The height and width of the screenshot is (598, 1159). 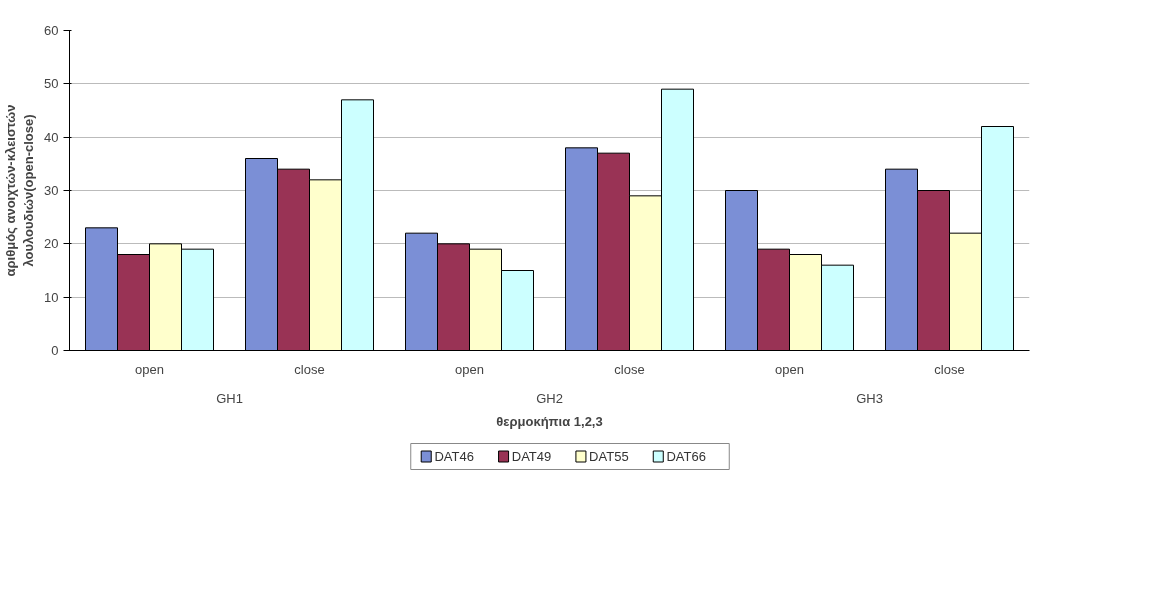 What do you see at coordinates (20, 190) in the screenshot?
I see `y-axis-title: αριθμός ανοιχτών-κλειστών λουλουδιών(open-close)` at bounding box center [20, 190].